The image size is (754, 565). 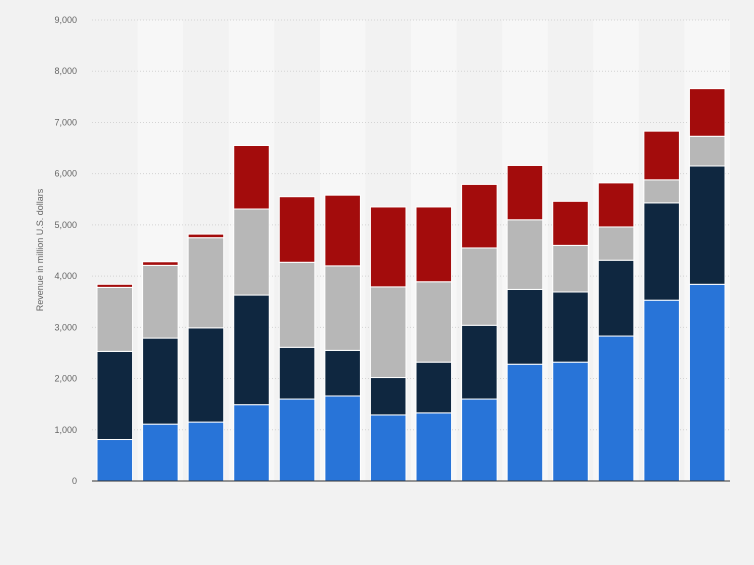 I want to click on y-tick-label: 7,000, so click(x=65, y=122).